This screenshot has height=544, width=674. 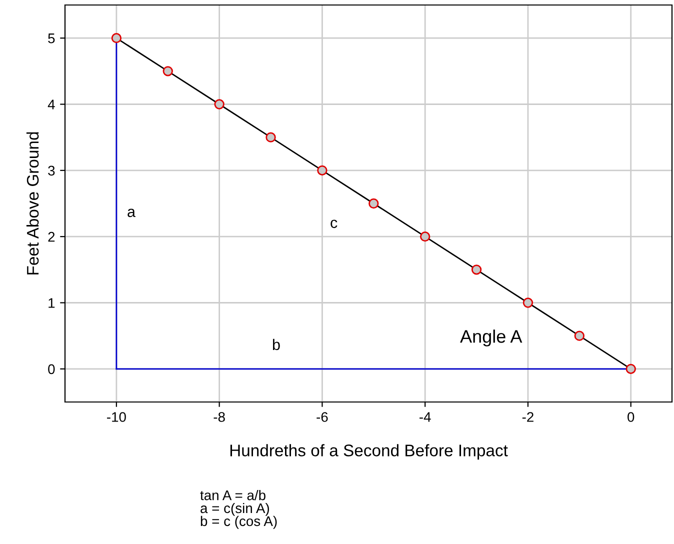 What do you see at coordinates (491, 338) in the screenshot?
I see `annotation: Angle A` at bounding box center [491, 338].